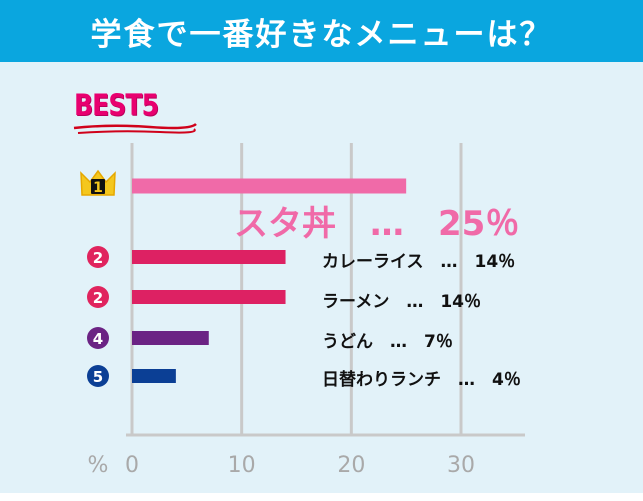 This screenshot has width=643, height=501. I want to click on crown-icon: 1, so click(98, 182).